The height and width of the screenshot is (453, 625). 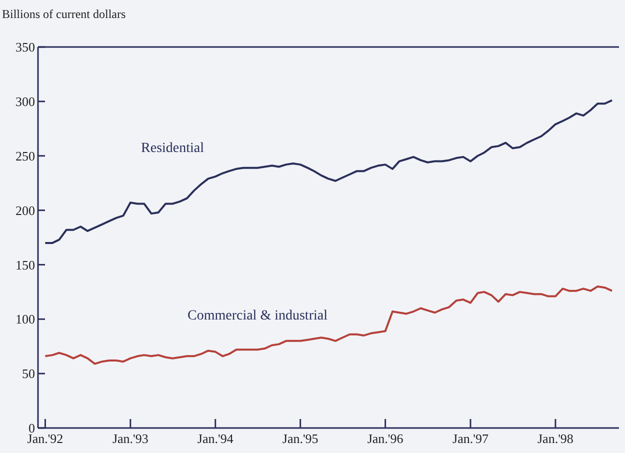 What do you see at coordinates (258, 316) in the screenshot?
I see `series-label: Commercial & industrial` at bounding box center [258, 316].